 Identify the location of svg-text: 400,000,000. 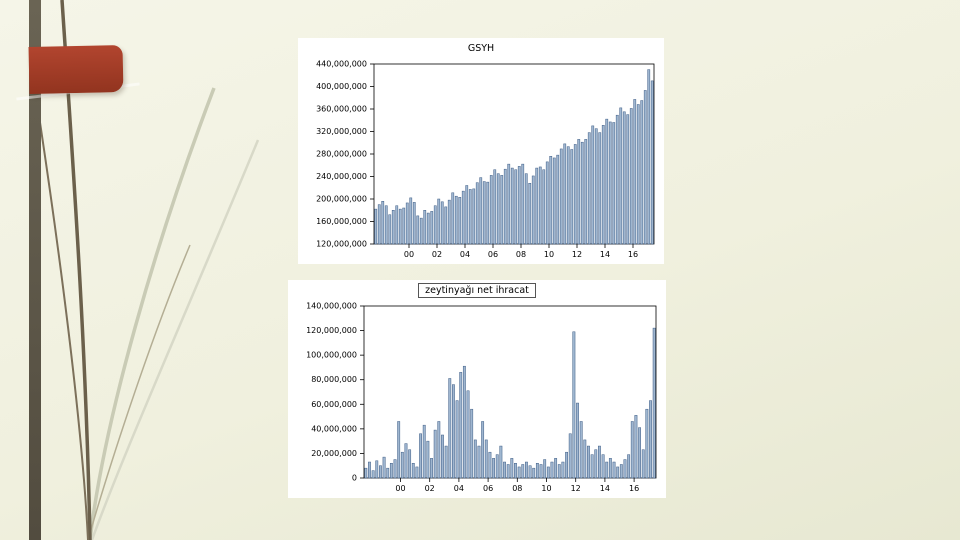
(341, 86).